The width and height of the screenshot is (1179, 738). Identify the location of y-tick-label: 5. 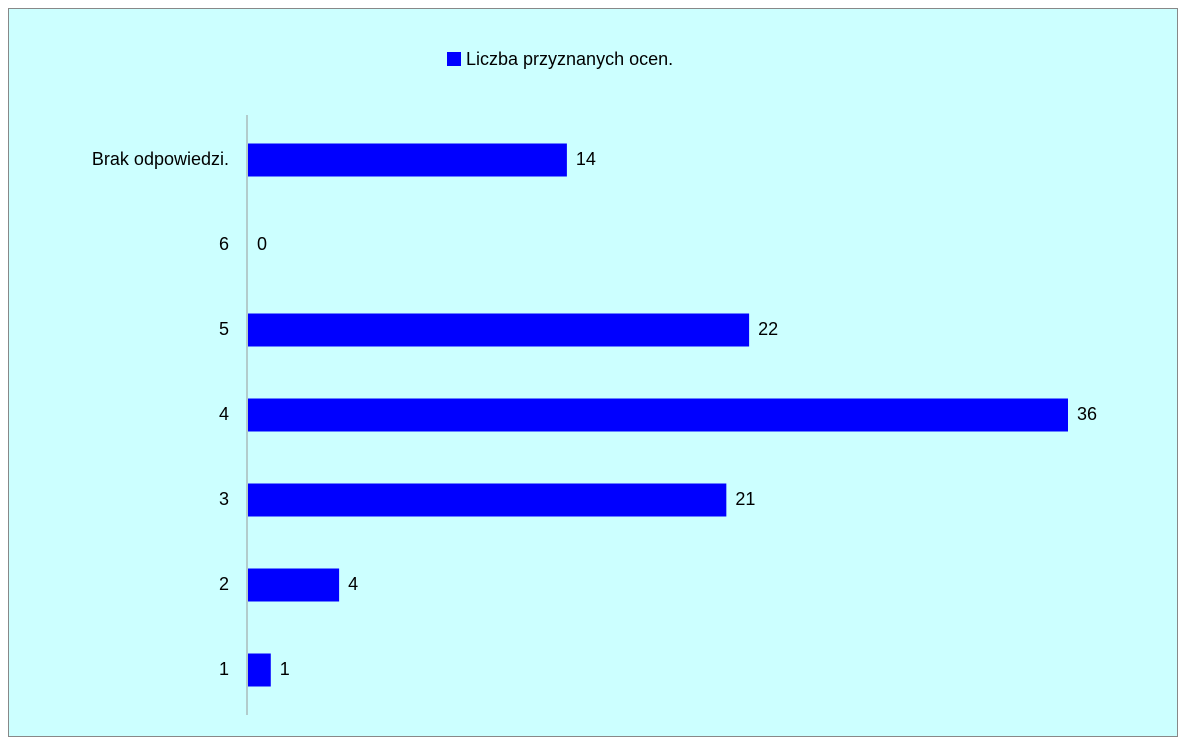
(224, 329).